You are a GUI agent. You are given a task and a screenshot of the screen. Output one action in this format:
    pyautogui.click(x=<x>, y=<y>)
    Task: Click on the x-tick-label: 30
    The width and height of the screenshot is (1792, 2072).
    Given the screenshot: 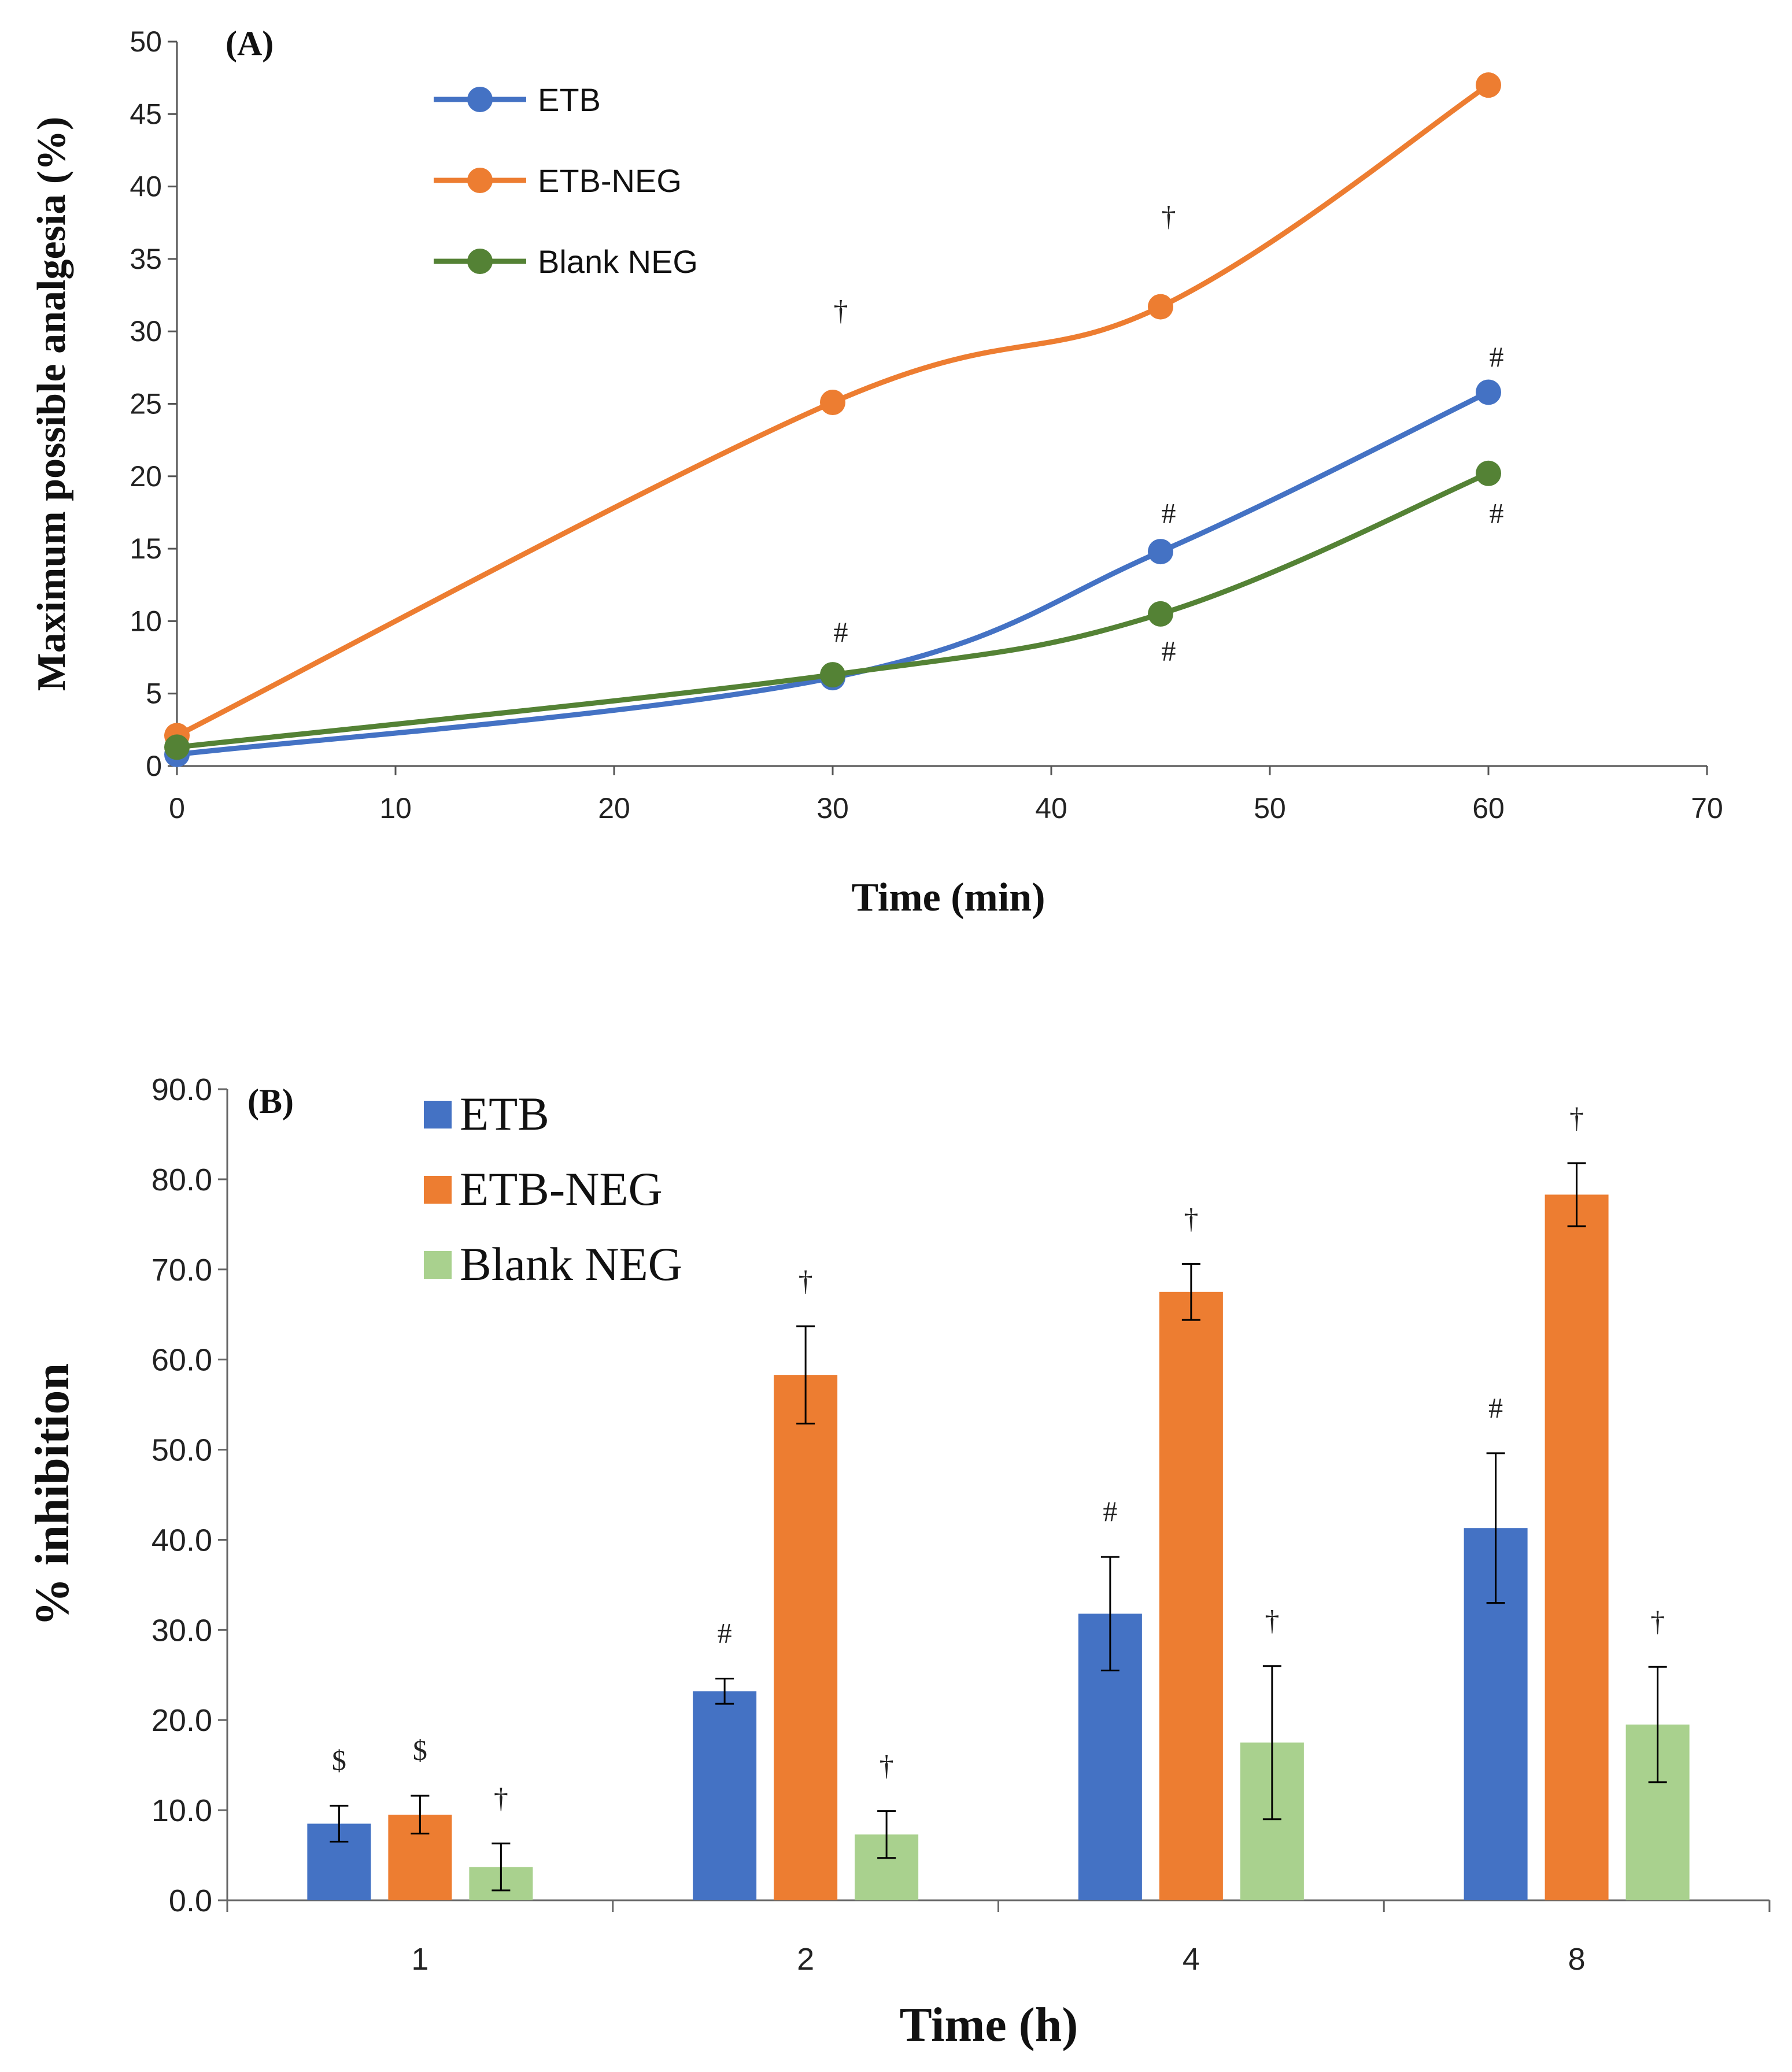 What is the action you would take?
    pyautogui.click(x=832, y=808)
    